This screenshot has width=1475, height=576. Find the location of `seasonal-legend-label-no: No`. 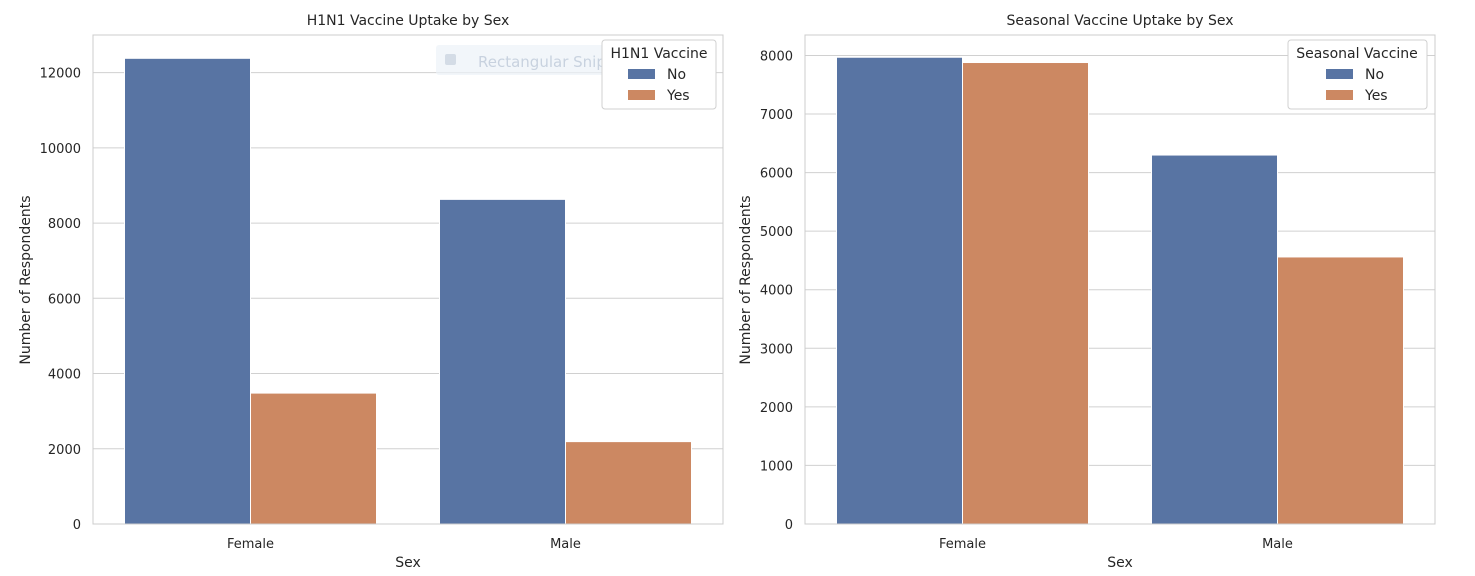

seasonal-legend-label-no: No is located at coordinates (1374, 75).